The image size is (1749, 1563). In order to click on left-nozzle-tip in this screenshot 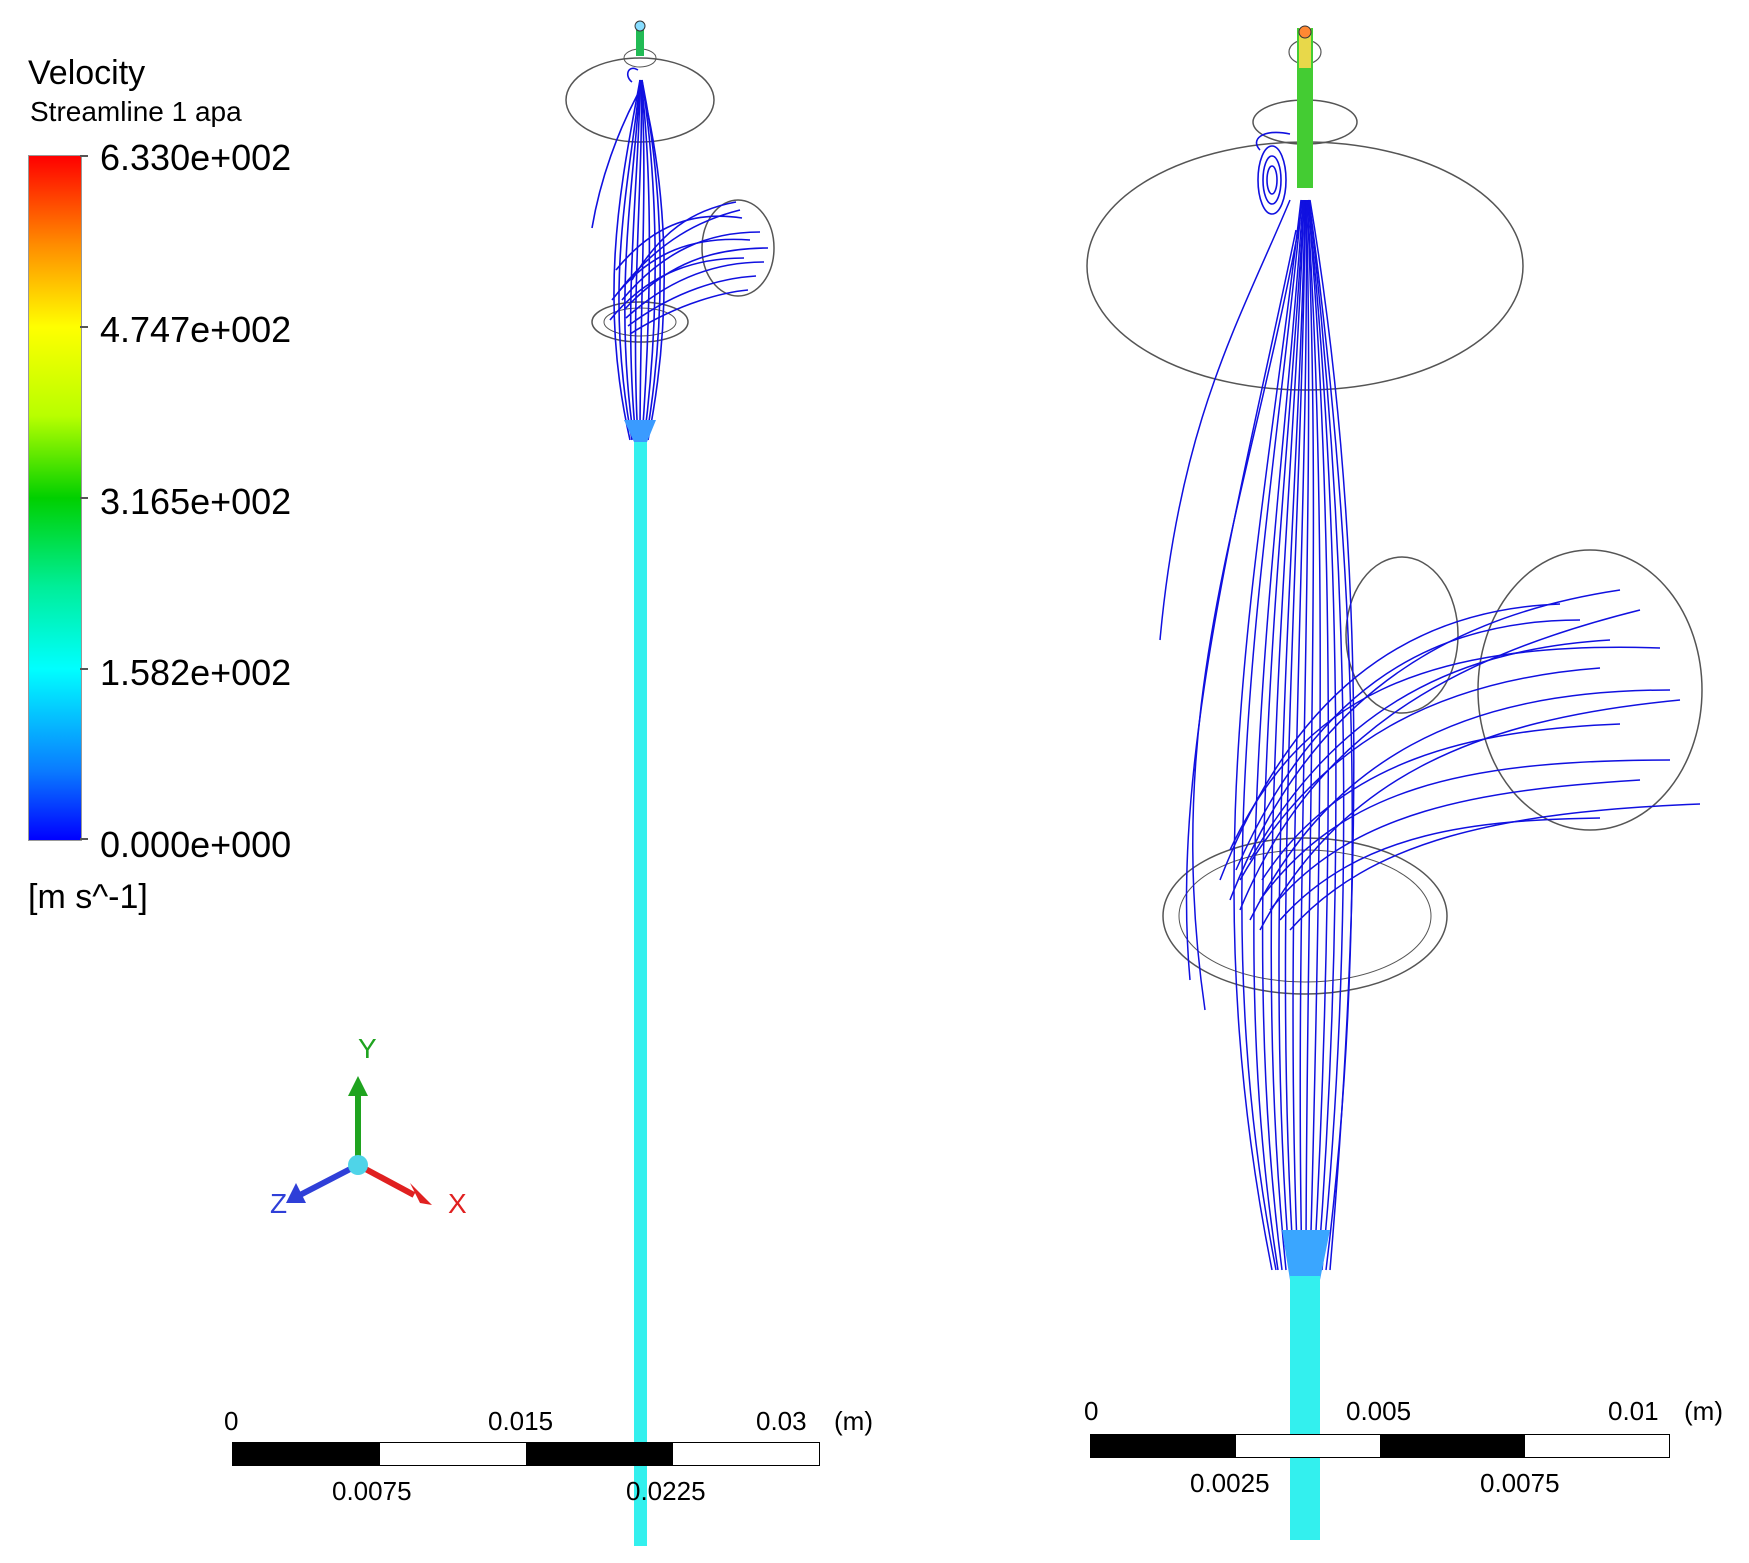, I will do `click(640, 39)`.